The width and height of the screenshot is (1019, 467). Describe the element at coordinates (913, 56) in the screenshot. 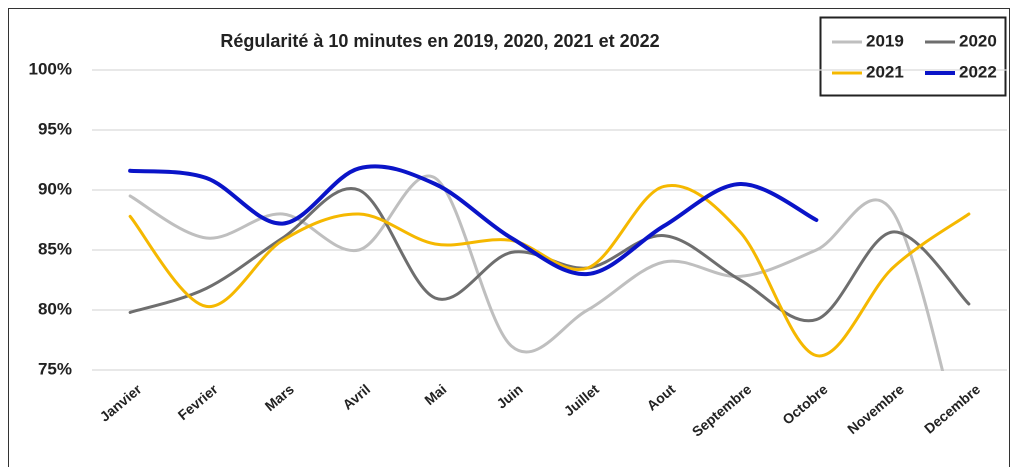

I see `legend-box` at that location.